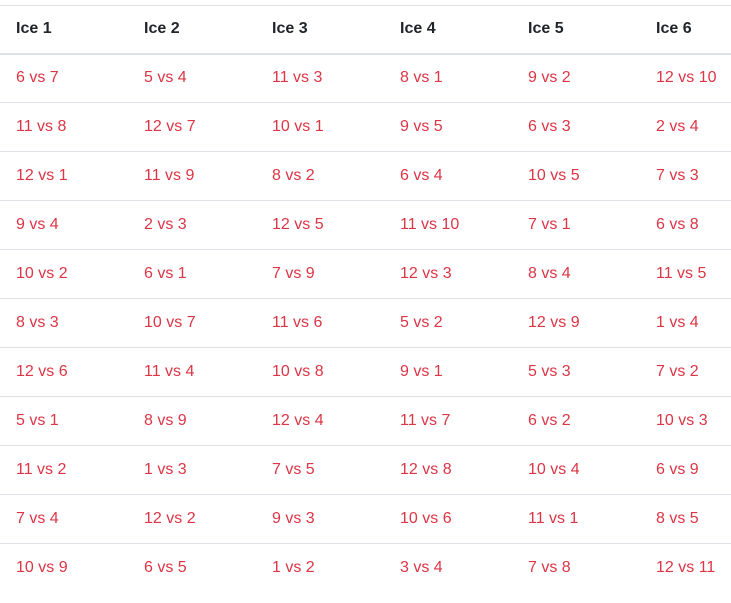 The width and height of the screenshot is (731, 603). I want to click on matchup-link: 9 vs 1, so click(448, 372).